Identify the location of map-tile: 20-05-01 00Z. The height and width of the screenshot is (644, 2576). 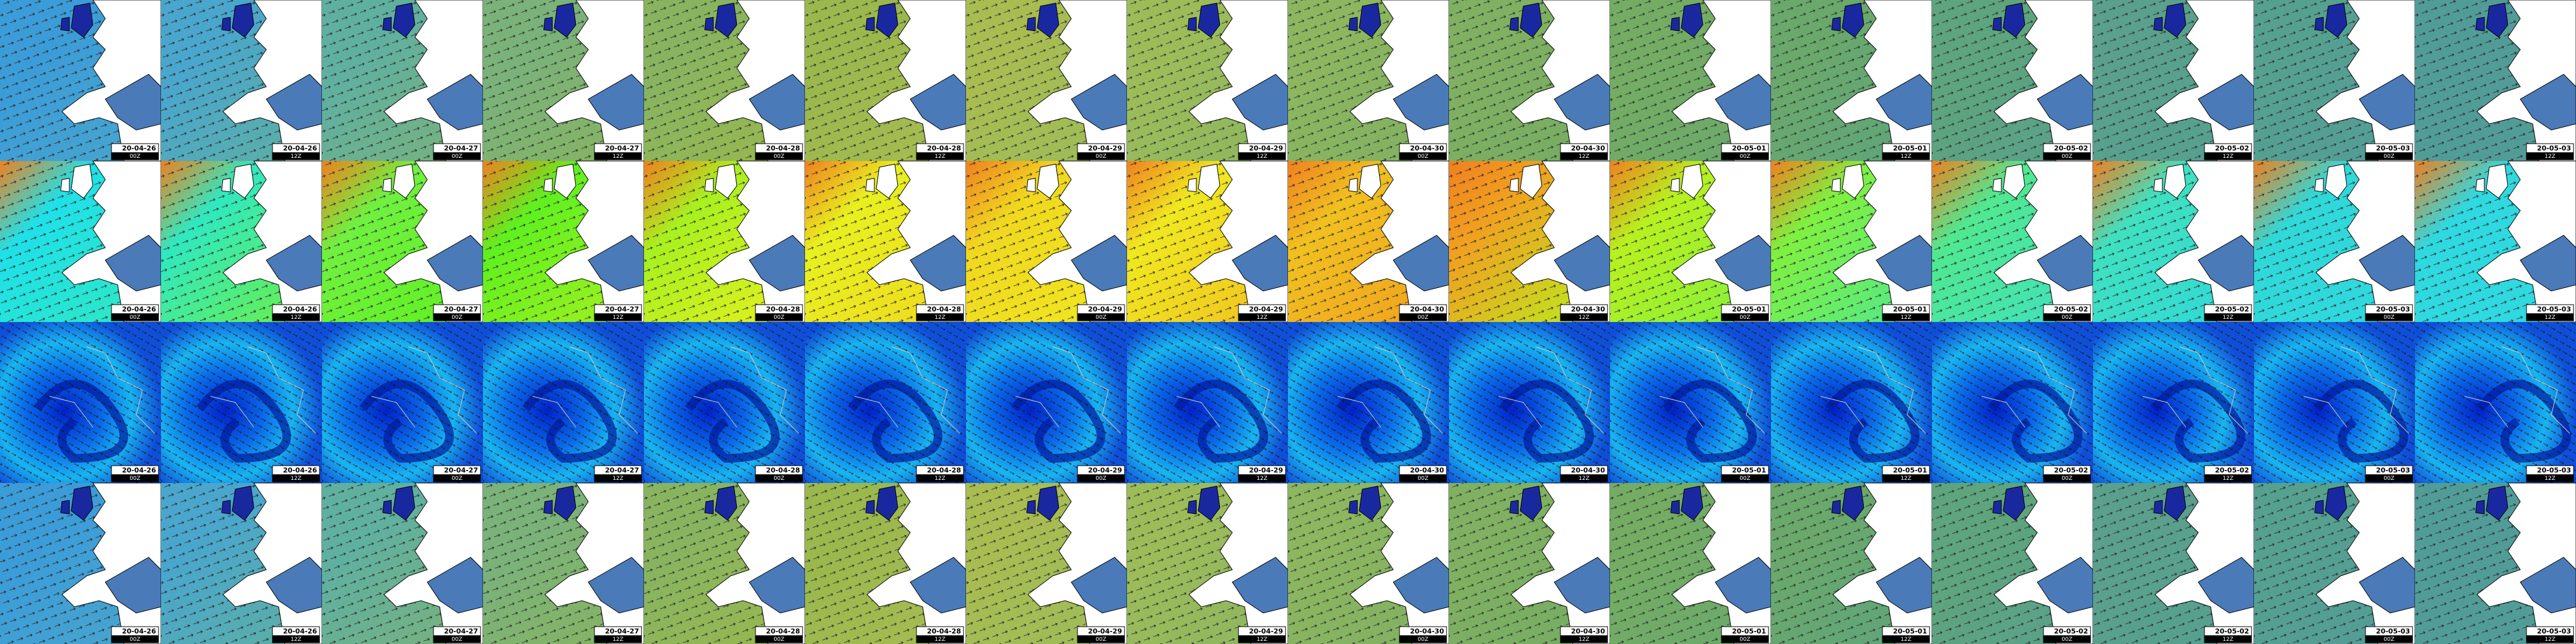
(1691, 81).